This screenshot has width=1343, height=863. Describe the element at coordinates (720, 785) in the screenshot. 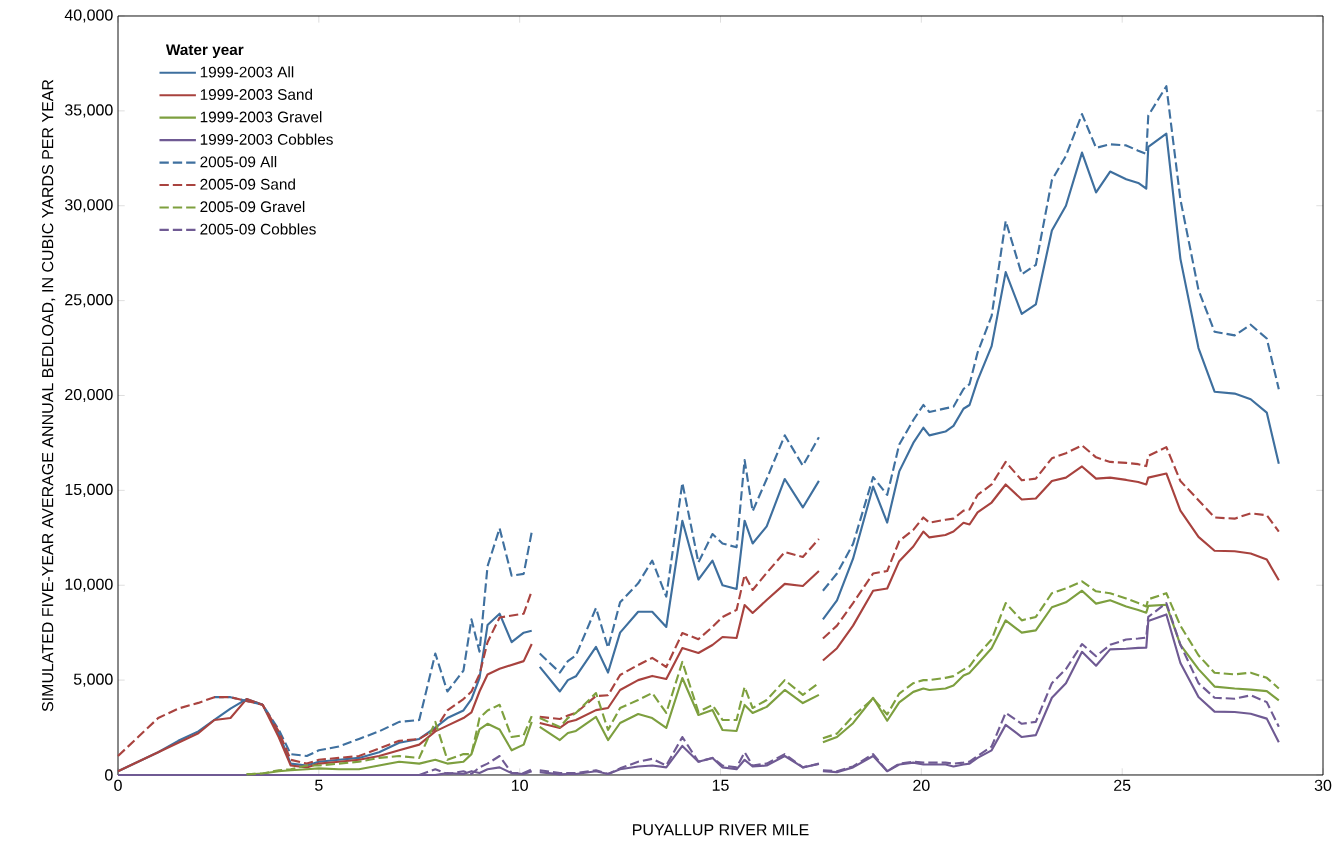

I see `x-tick-label: 15` at that location.